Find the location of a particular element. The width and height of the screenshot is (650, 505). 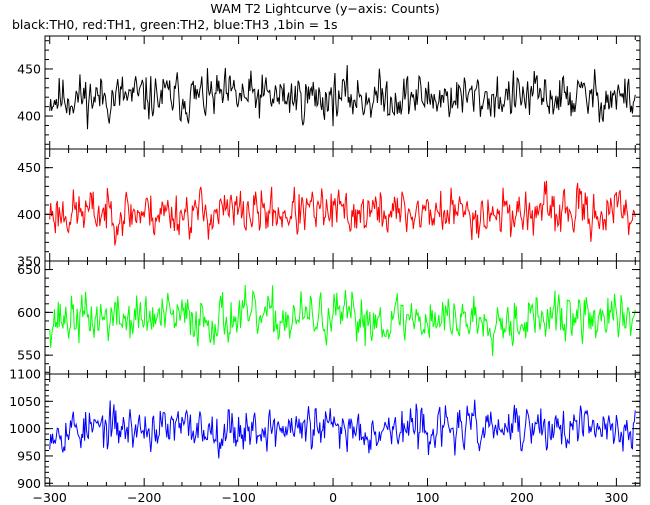

x-axis: −300 −200 −100 0 100 200 300 is located at coordinates (331, 497).